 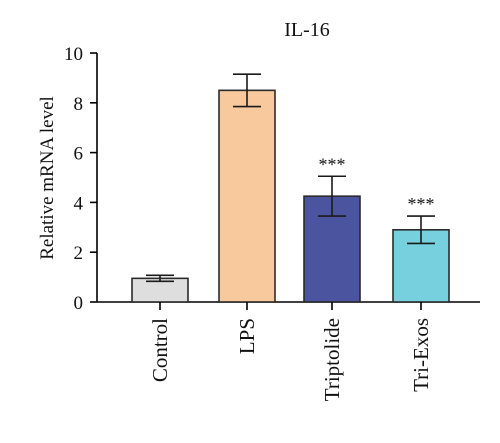 I want to click on y-axis-label: Relative mRNA level, so click(x=47, y=178).